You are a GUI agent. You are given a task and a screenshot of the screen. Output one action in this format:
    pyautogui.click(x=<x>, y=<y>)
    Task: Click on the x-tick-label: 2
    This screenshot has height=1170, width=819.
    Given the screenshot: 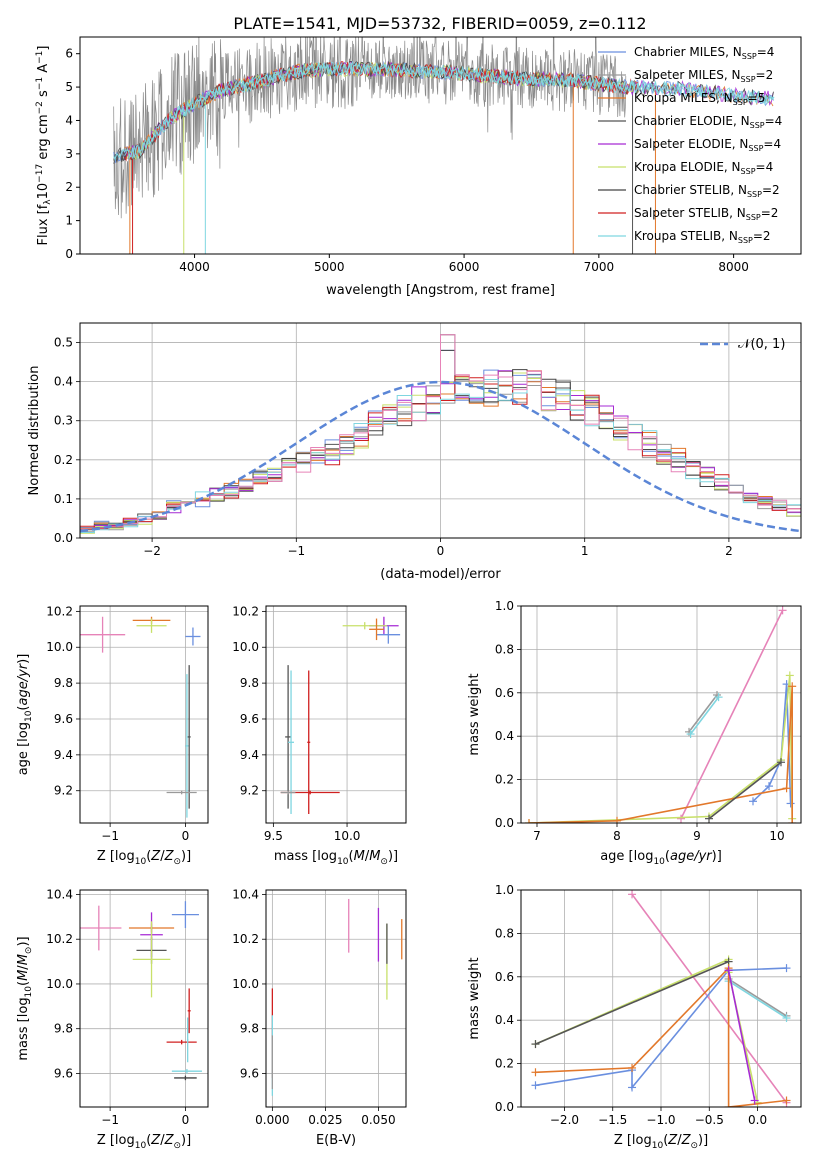 What is the action you would take?
    pyautogui.click(x=729, y=551)
    